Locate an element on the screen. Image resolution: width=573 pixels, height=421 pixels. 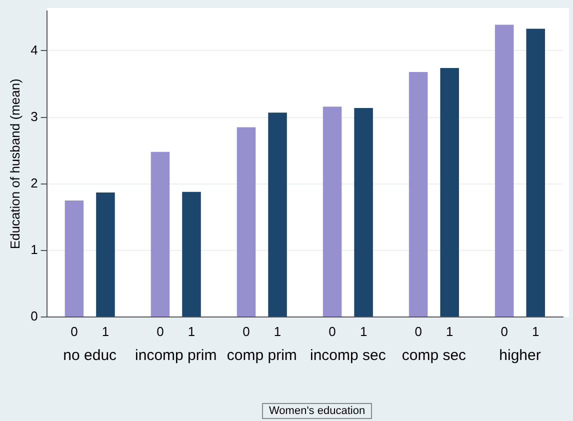
series-label: 0 is located at coordinates (74, 332).